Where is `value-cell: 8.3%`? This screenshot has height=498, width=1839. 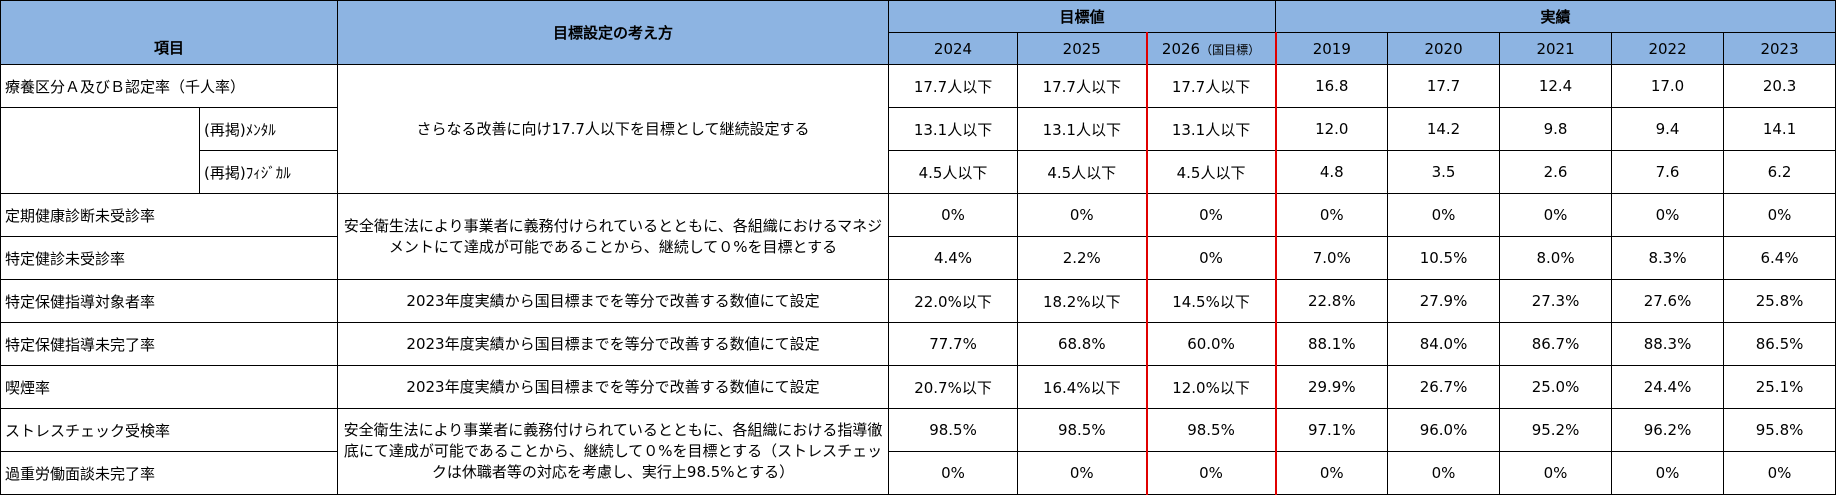
value-cell: 8.3% is located at coordinates (1668, 258).